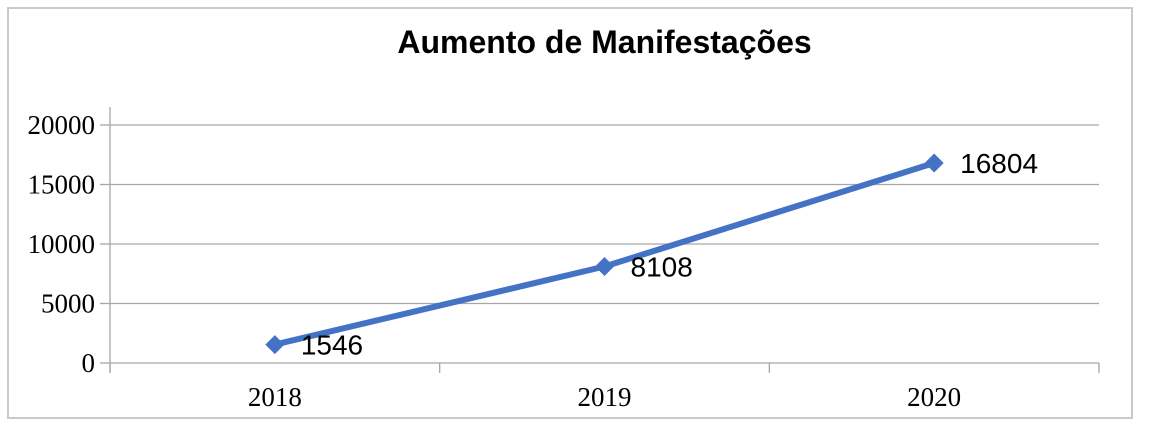  What do you see at coordinates (999, 163) in the screenshot?
I see `data-label: 16804` at bounding box center [999, 163].